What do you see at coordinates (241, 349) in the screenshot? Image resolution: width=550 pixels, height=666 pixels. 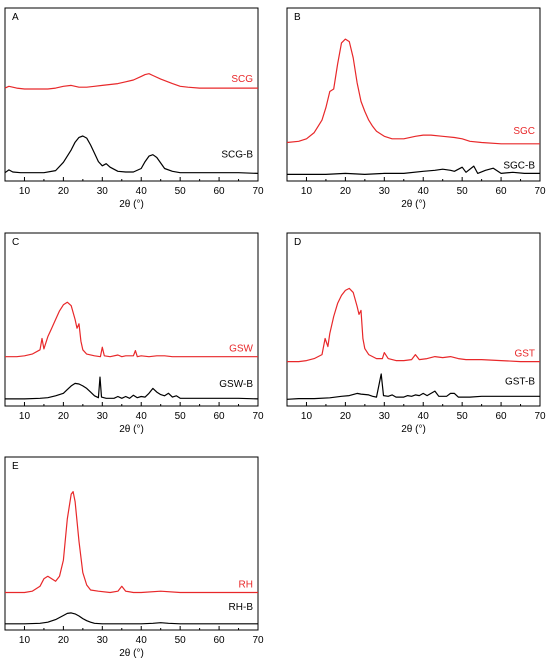 I see `series-label-gsw: GSW` at bounding box center [241, 349].